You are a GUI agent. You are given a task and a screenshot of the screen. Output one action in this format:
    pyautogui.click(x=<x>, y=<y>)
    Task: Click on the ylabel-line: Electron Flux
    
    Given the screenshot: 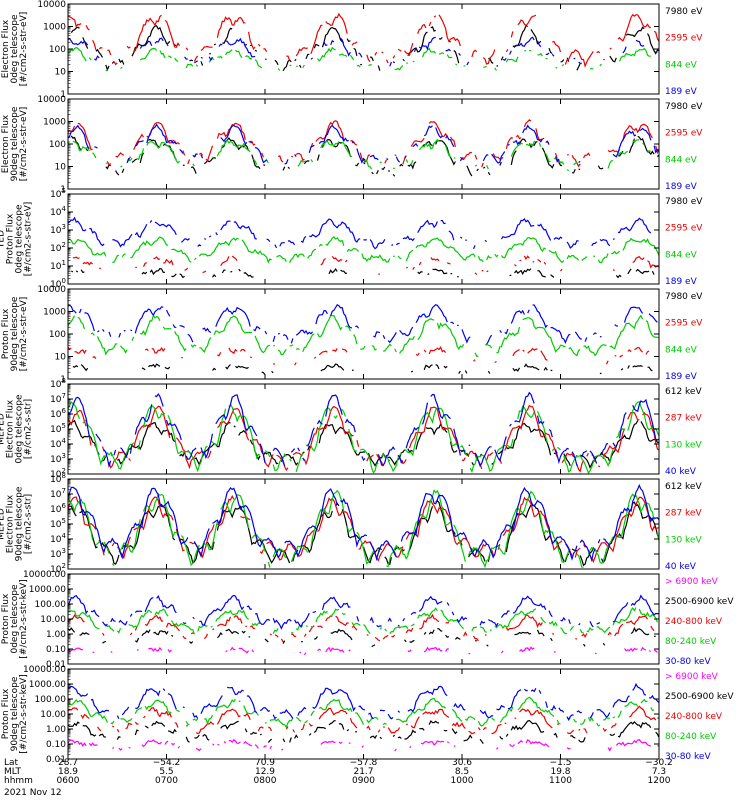 What is the action you would take?
    pyautogui.click(x=11, y=428)
    